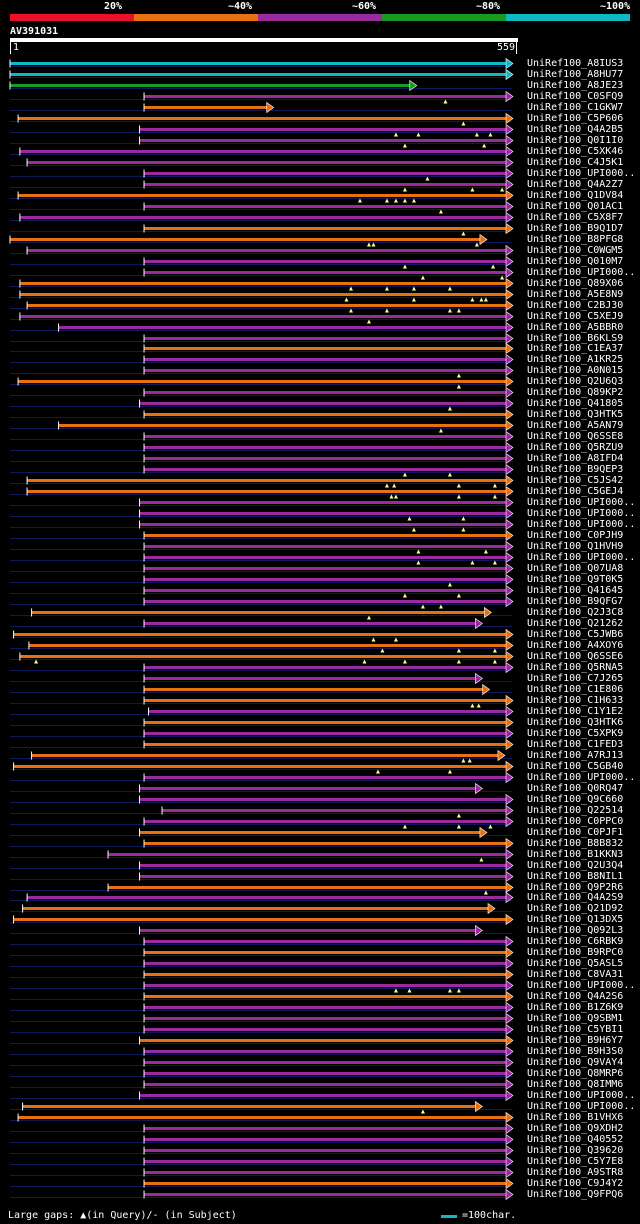 Image resolution: width=640 pixels, height=1224 pixels. Describe the element at coordinates (575, 601) in the screenshot. I see `hit-label: UniRef100_B9QFG7` at that location.